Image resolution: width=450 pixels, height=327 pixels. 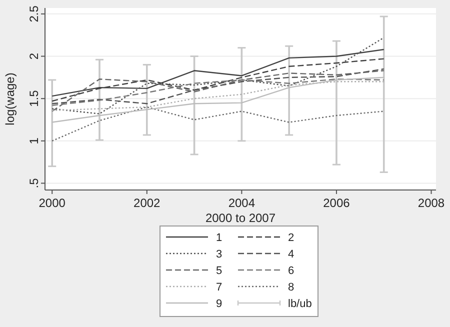 I want to click on y-tick-label: 2, so click(x=34, y=56).